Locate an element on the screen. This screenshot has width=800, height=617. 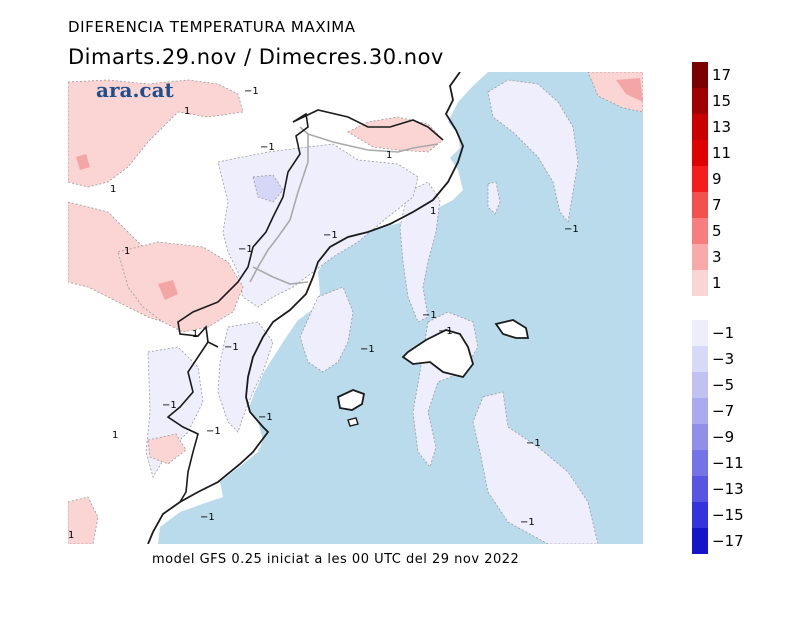
cool-region-sea-north is located at coordinates (533, 151).